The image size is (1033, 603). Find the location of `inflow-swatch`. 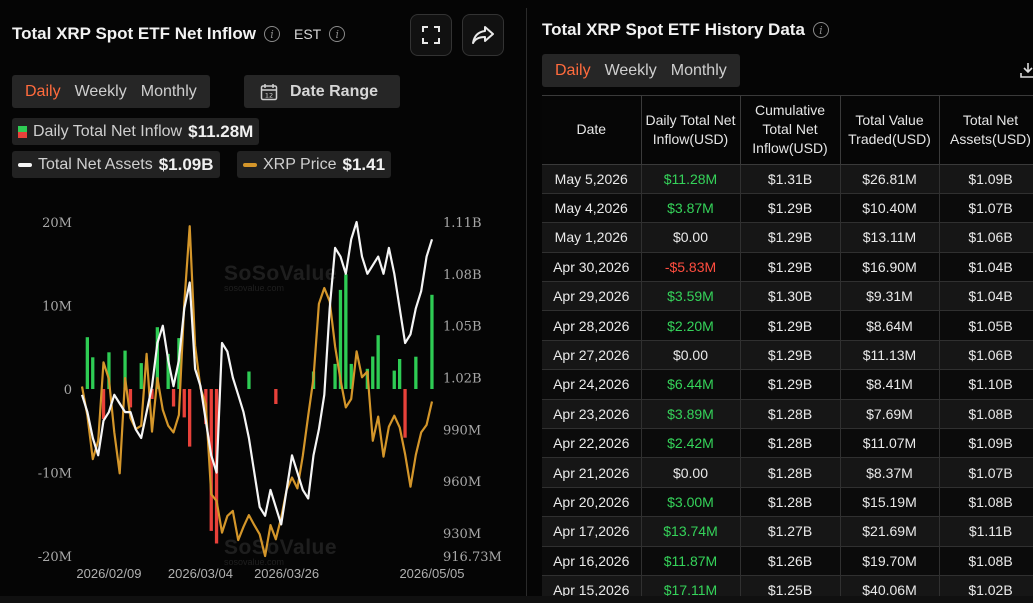

inflow-swatch is located at coordinates (22, 131).